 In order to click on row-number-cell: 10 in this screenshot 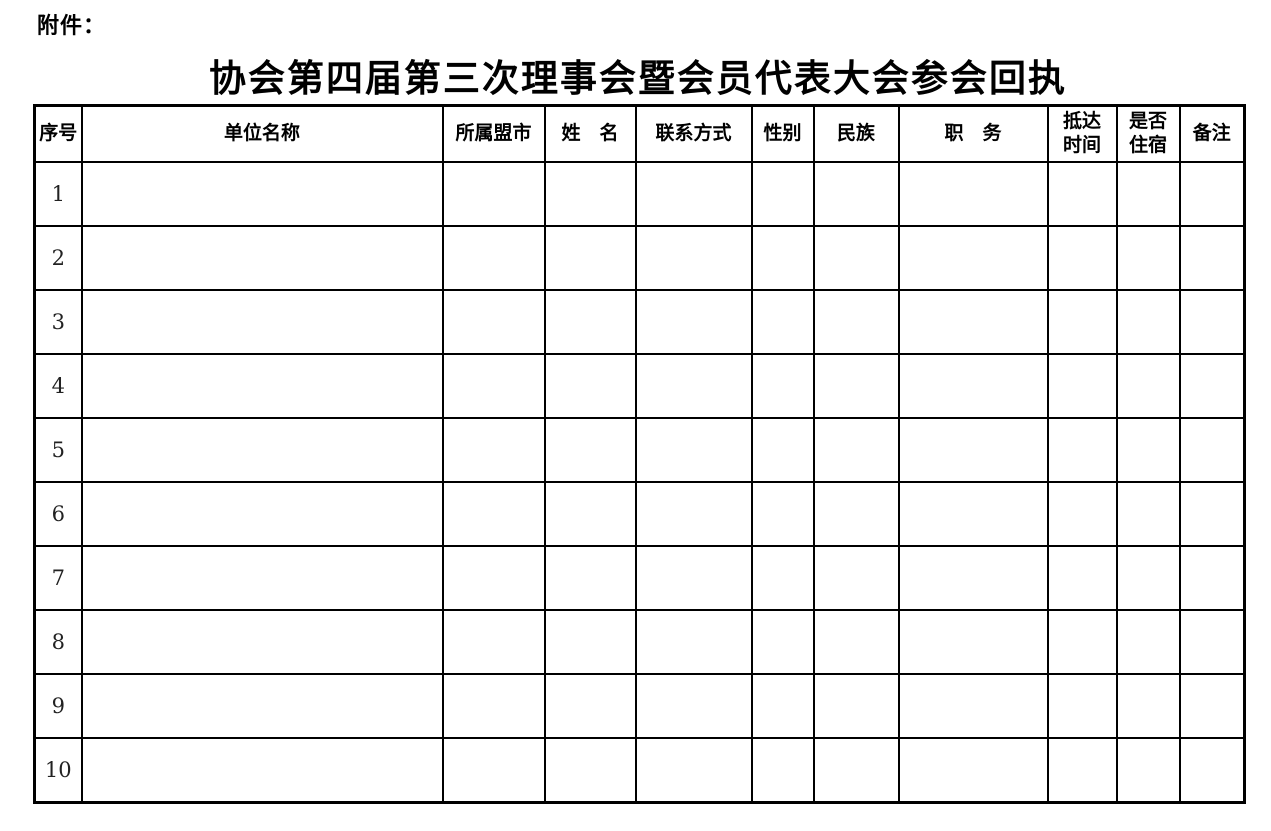, I will do `click(58, 770)`.